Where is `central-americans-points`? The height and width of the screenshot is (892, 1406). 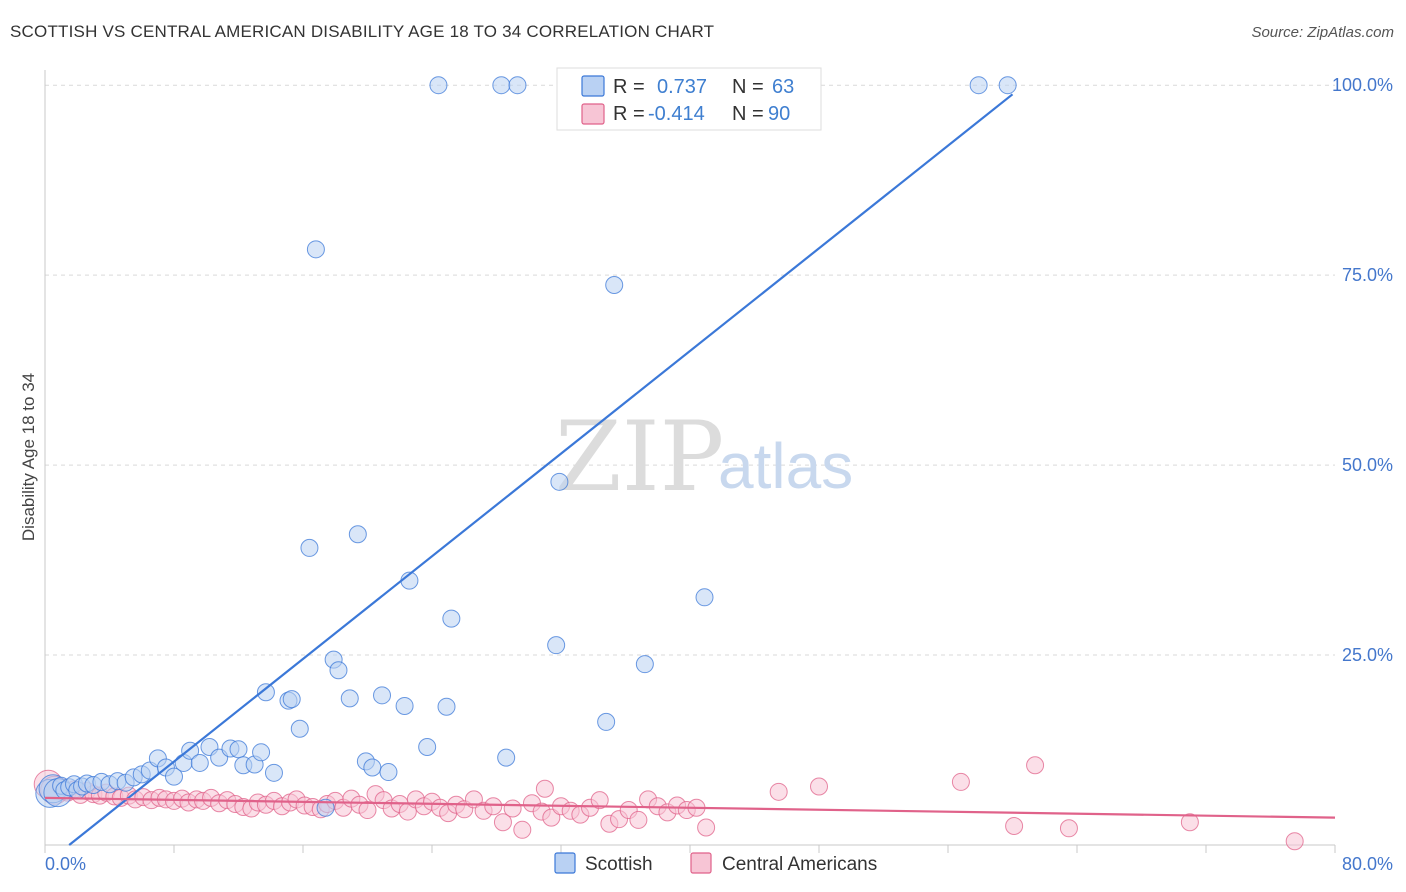
central-americans-points is located at coordinates (668, 803).